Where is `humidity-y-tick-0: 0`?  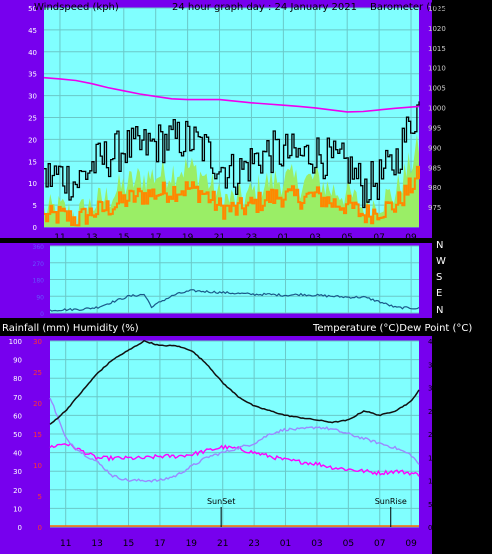
humidity-y-tick-0: 0 is located at coordinates (20, 528).